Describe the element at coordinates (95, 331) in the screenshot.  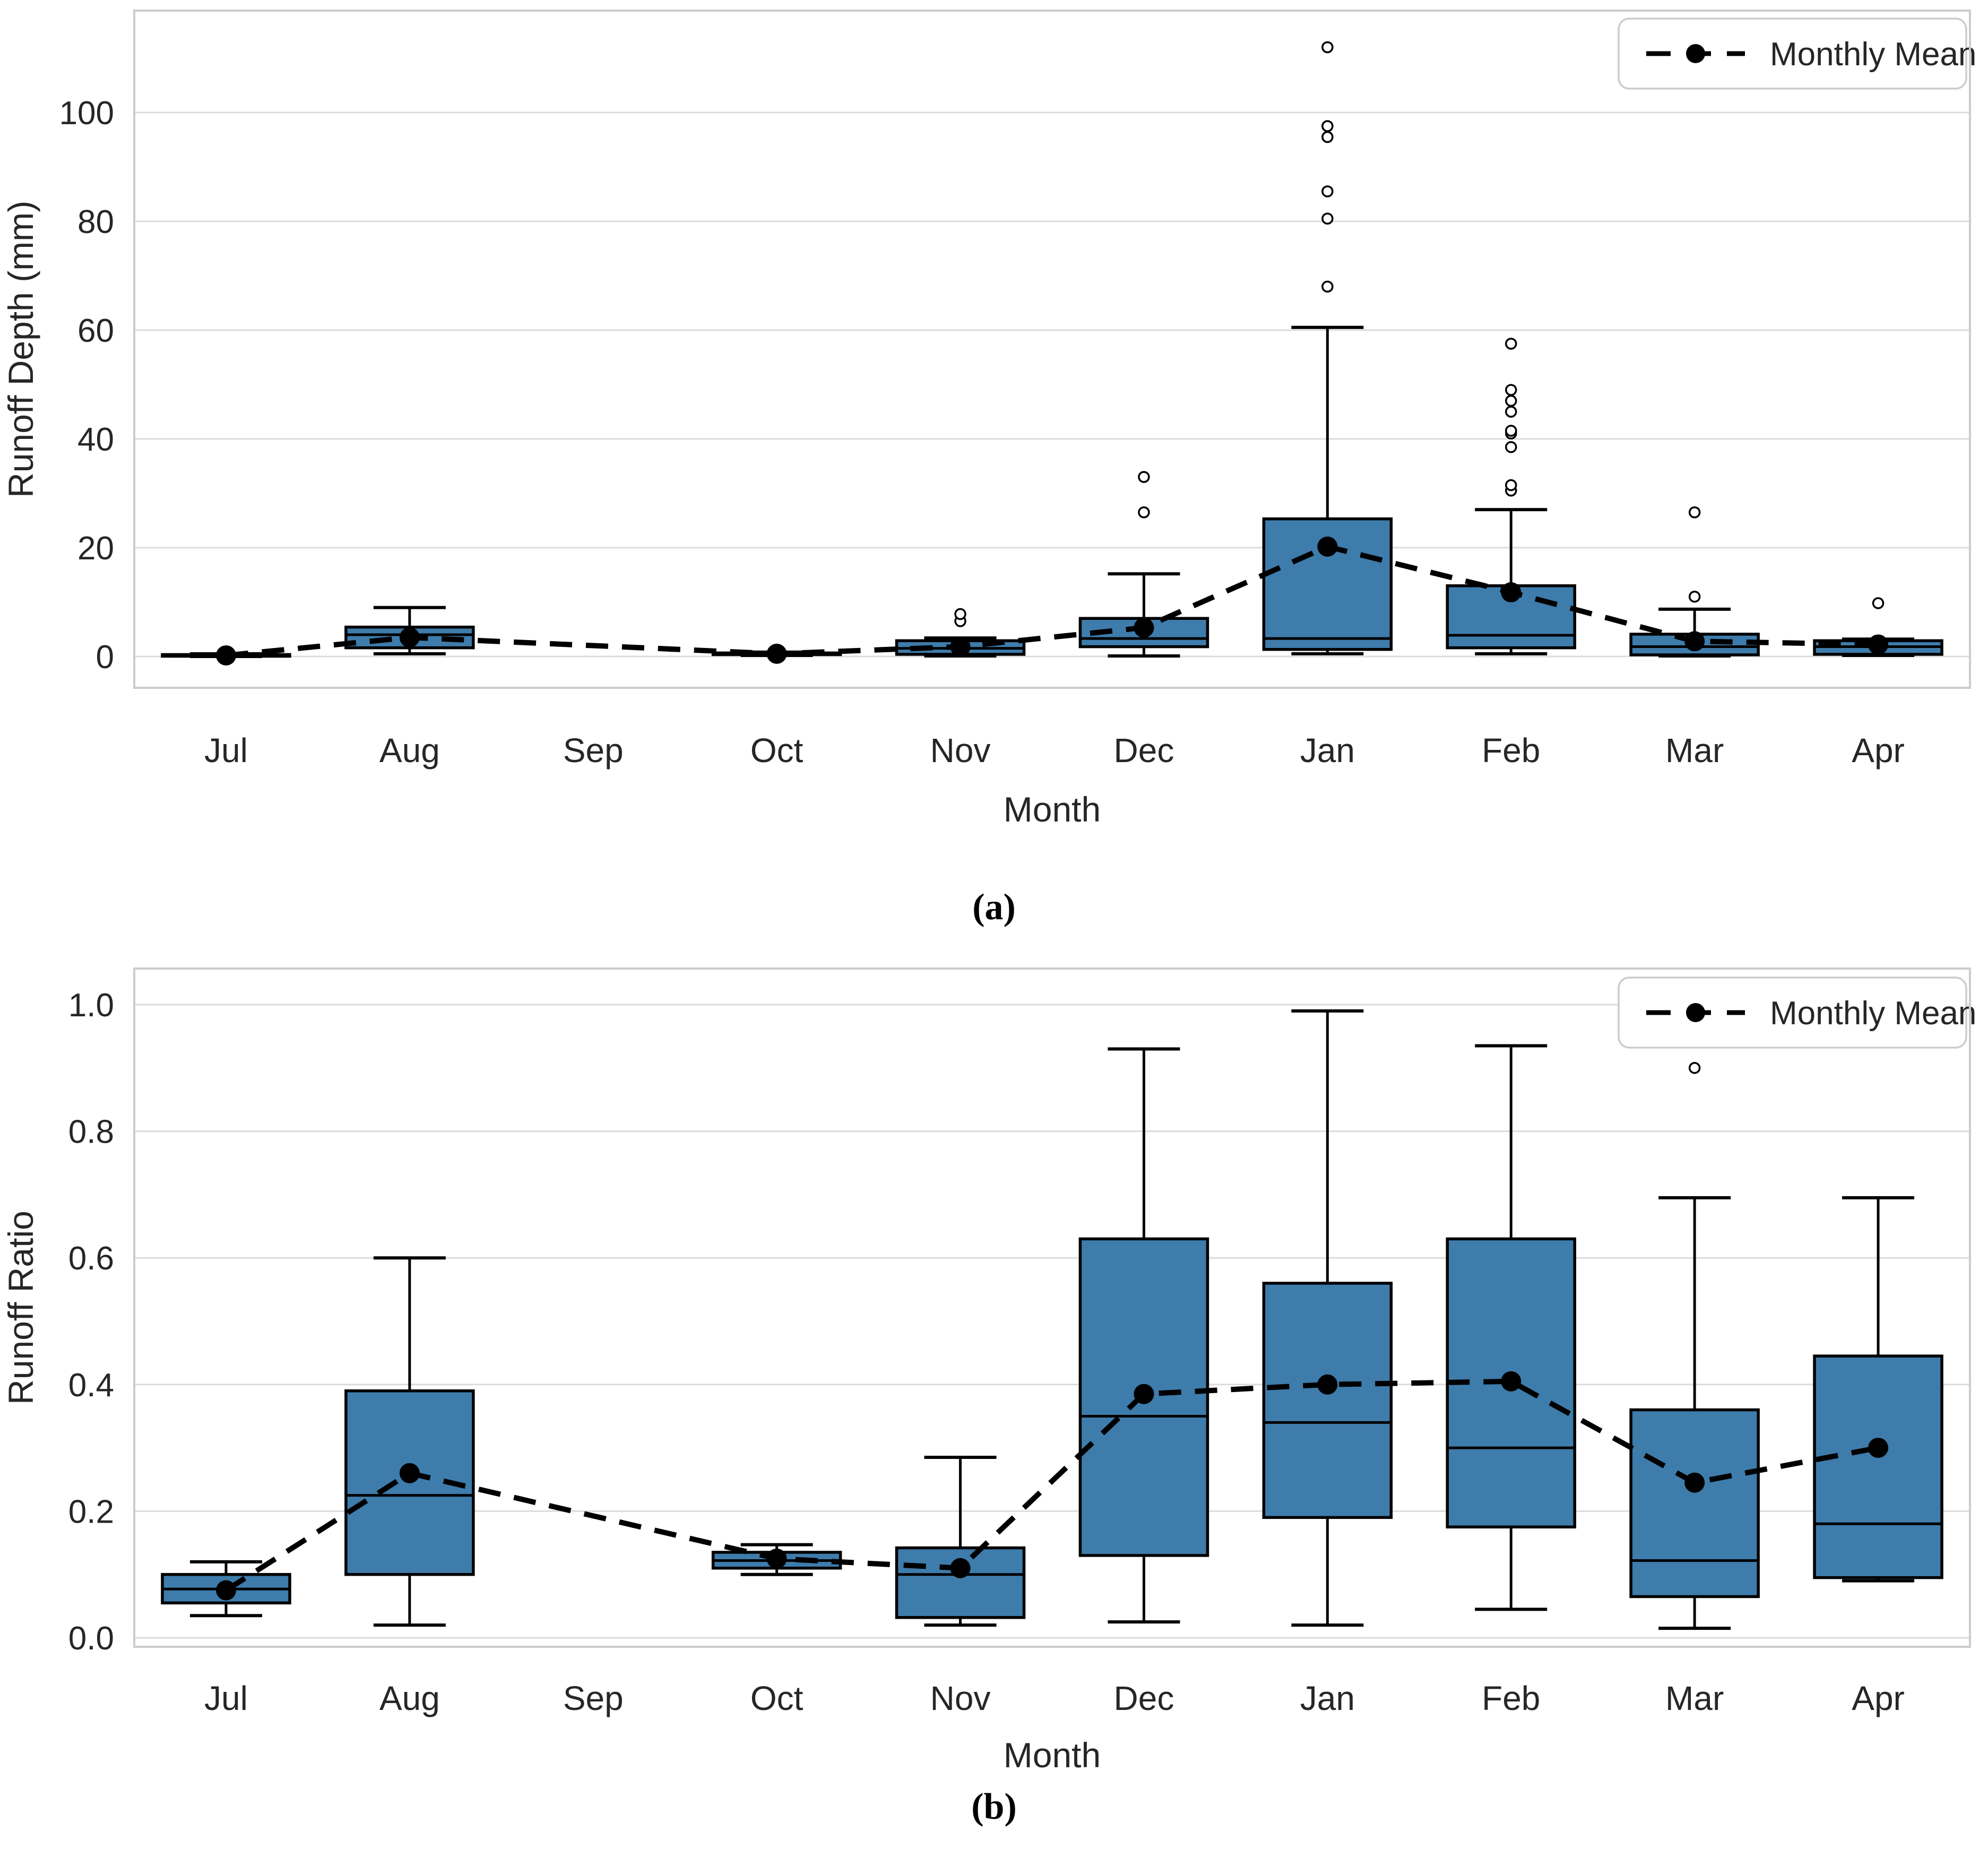
I see `y-tick-label: 60` at that location.